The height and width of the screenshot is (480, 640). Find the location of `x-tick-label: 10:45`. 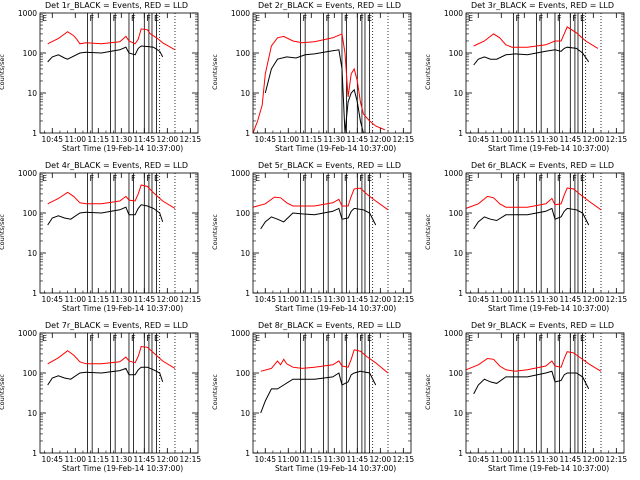

x-tick-label: 10:45 is located at coordinates (265, 459).